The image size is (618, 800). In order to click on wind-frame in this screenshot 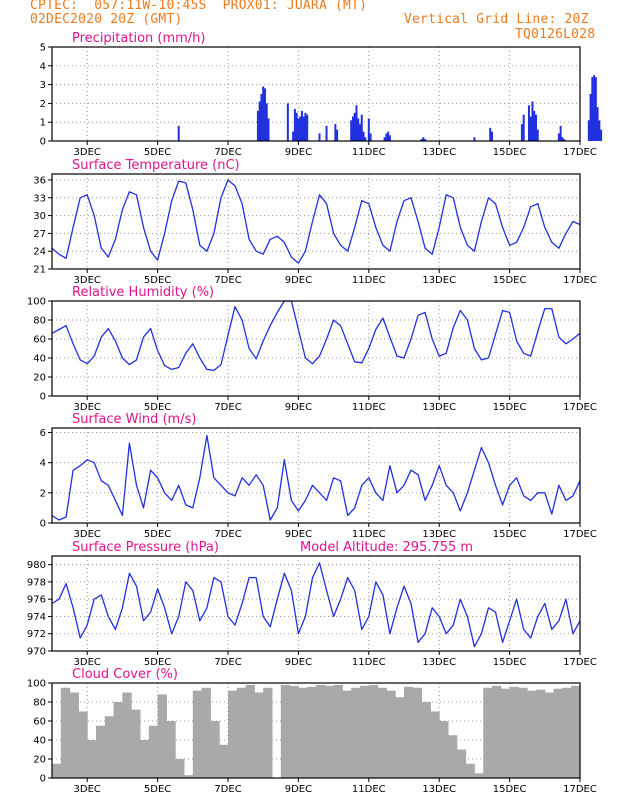, I will do `click(316, 475)`.